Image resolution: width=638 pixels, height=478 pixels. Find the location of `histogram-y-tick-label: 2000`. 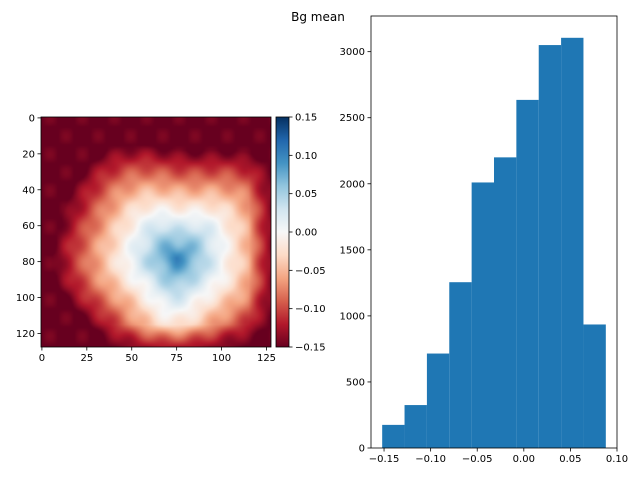

histogram-y-tick-label: 2000 is located at coordinates (352, 184).